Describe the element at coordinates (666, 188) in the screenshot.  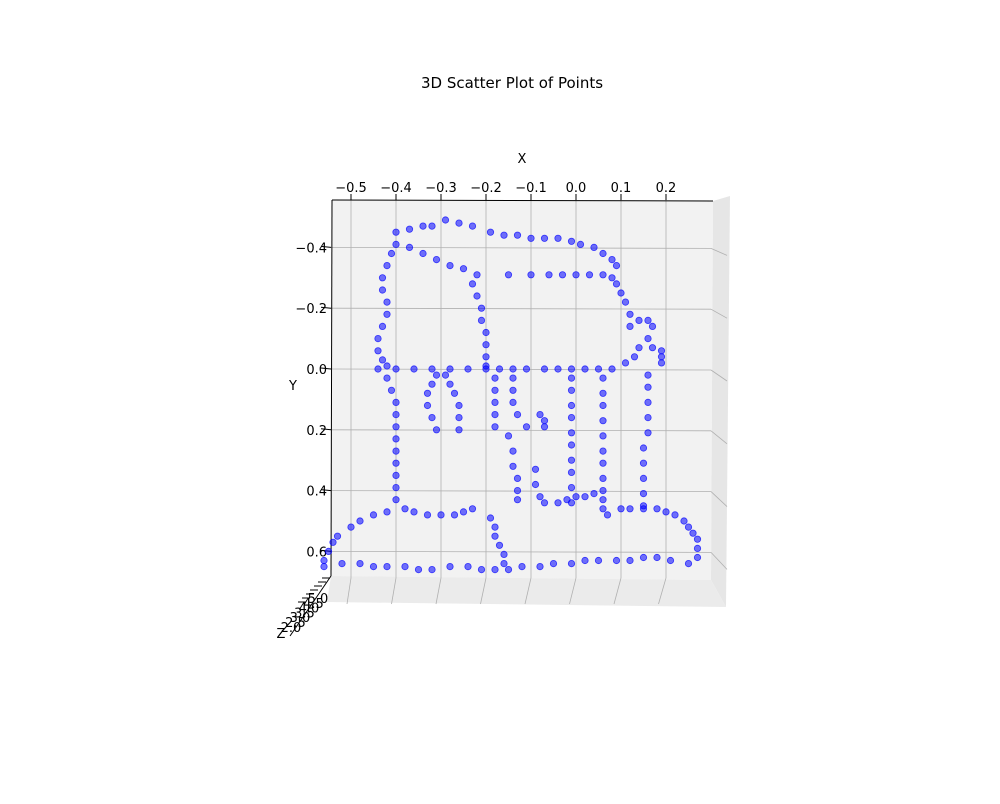
I see `x-tick-label: 0.2` at that location.